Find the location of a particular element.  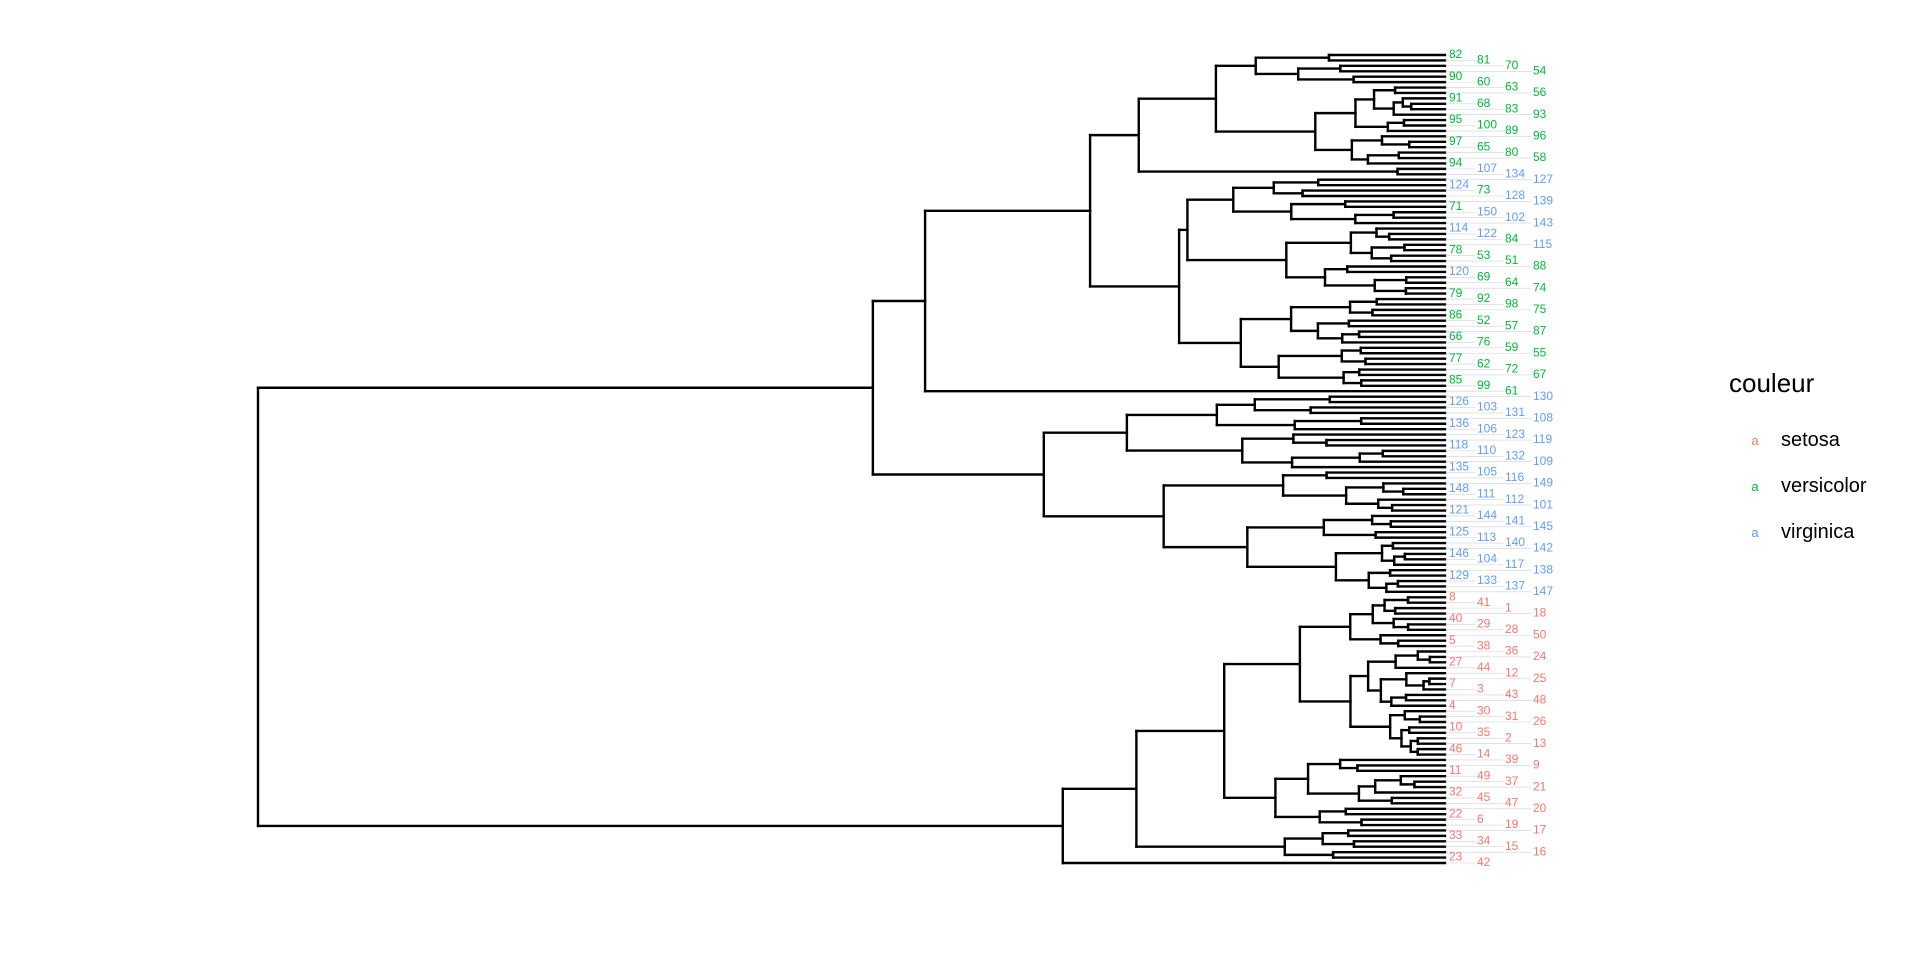

leaf-label: 106 is located at coordinates (1487, 428).